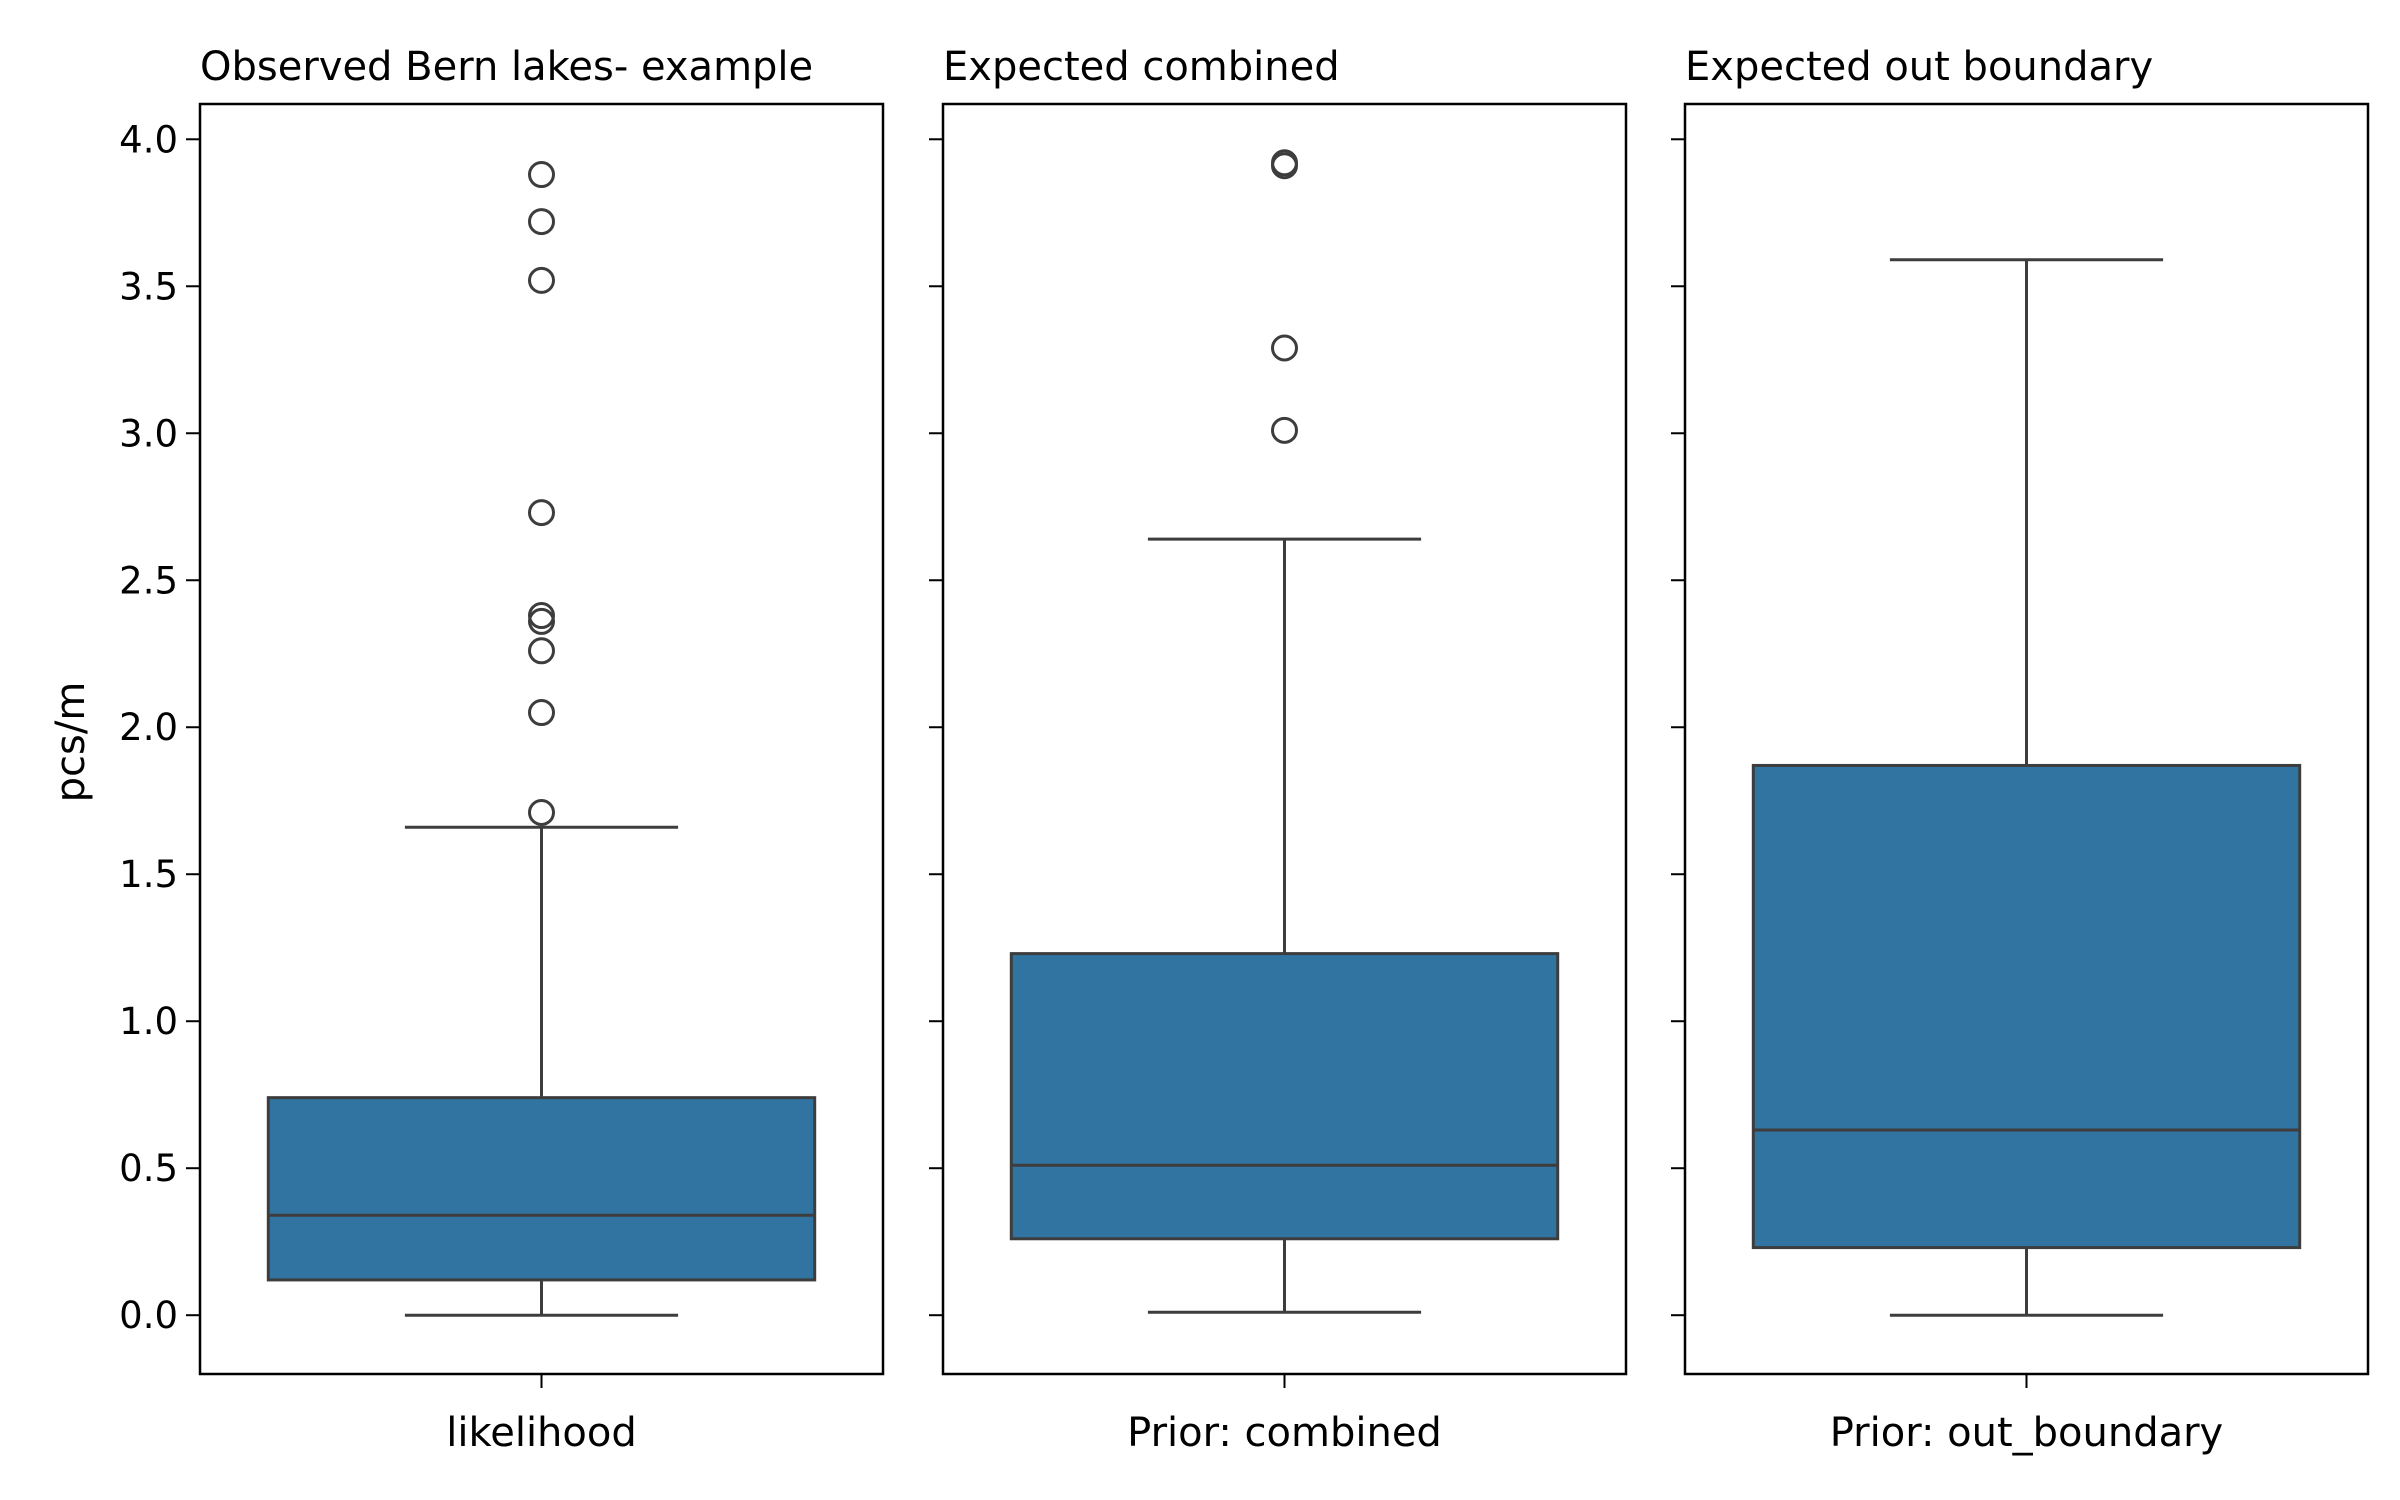 The image size is (2400, 1500). Describe the element at coordinates (148, 874) in the screenshot. I see `y-tick-label: 1.5` at that location.